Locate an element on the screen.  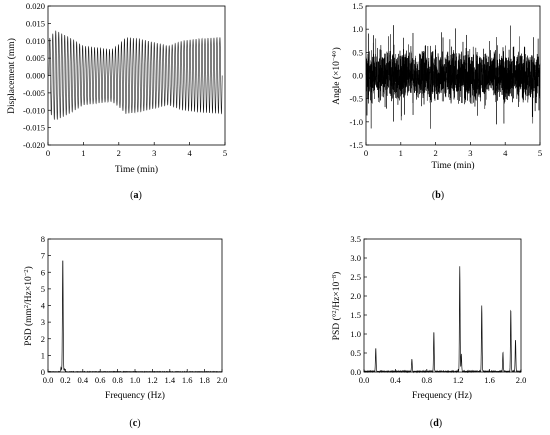
panel-c-y-tick-label: 0 is located at coordinates (43, 372).